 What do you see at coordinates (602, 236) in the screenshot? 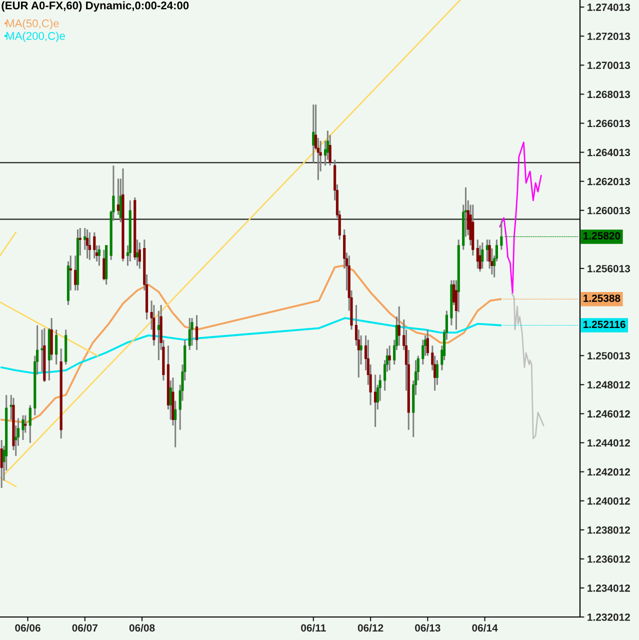
I see `annotation: 1.25820` at bounding box center [602, 236].